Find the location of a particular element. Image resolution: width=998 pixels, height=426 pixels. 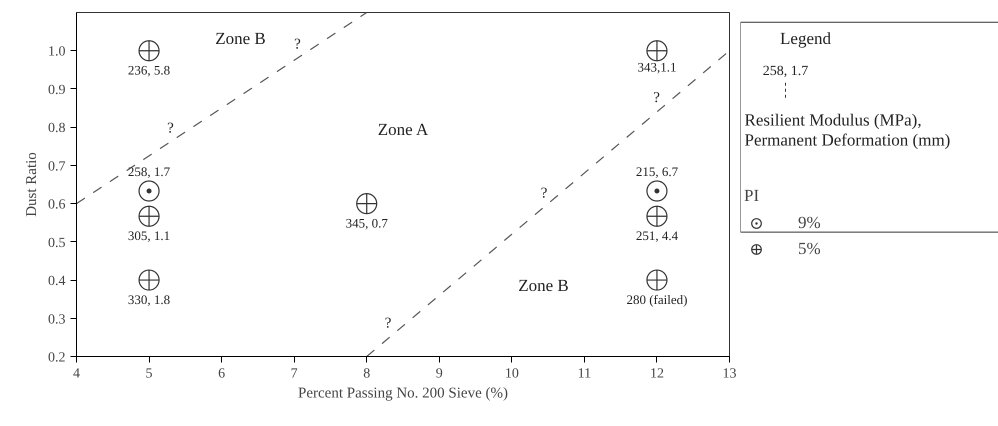

annotation: 330, 1.8 is located at coordinates (149, 300).